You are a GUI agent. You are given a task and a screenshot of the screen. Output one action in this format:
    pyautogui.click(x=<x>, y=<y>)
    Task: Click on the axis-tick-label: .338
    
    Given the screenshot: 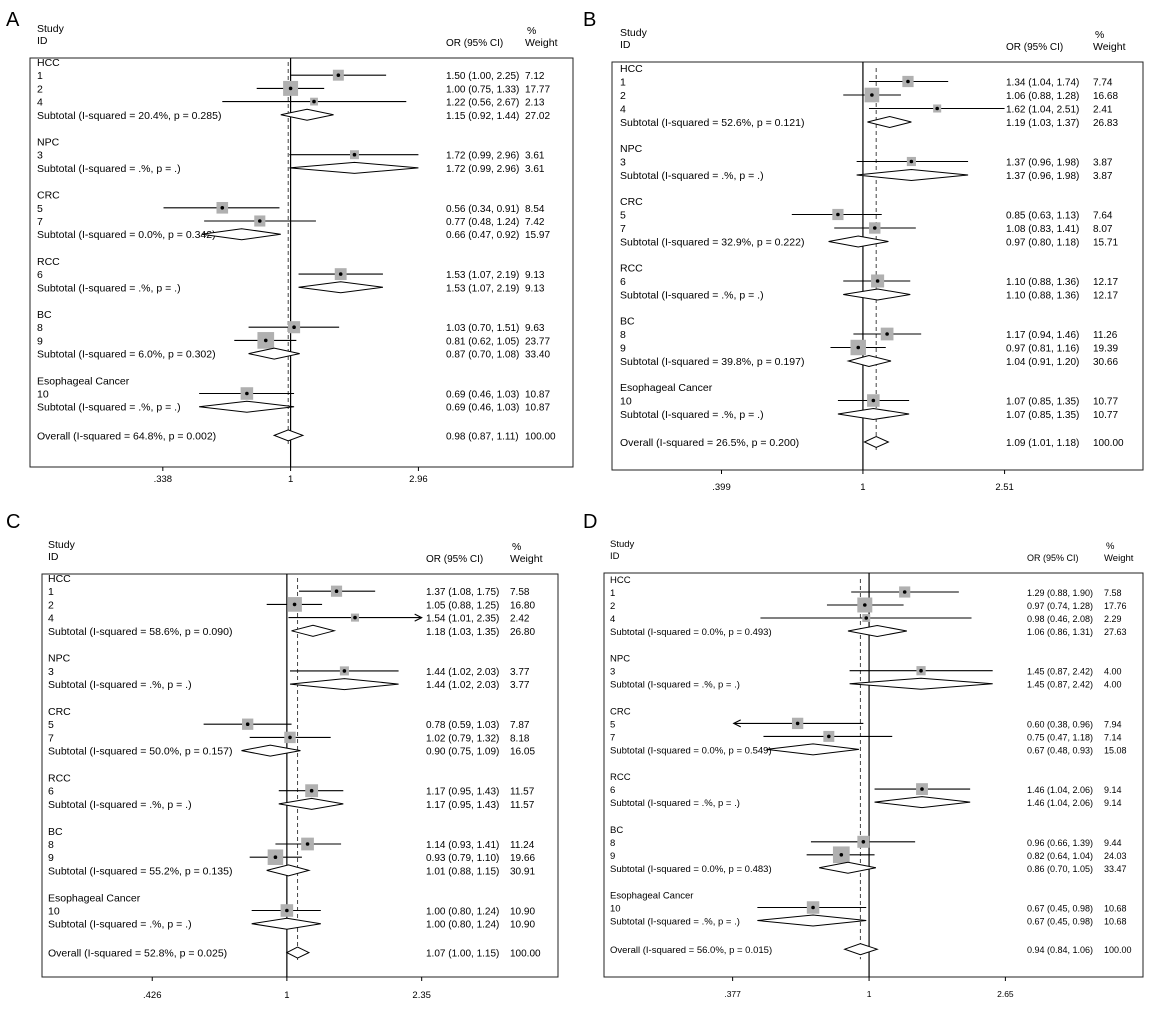 What is the action you would take?
    pyautogui.click(x=163, y=479)
    